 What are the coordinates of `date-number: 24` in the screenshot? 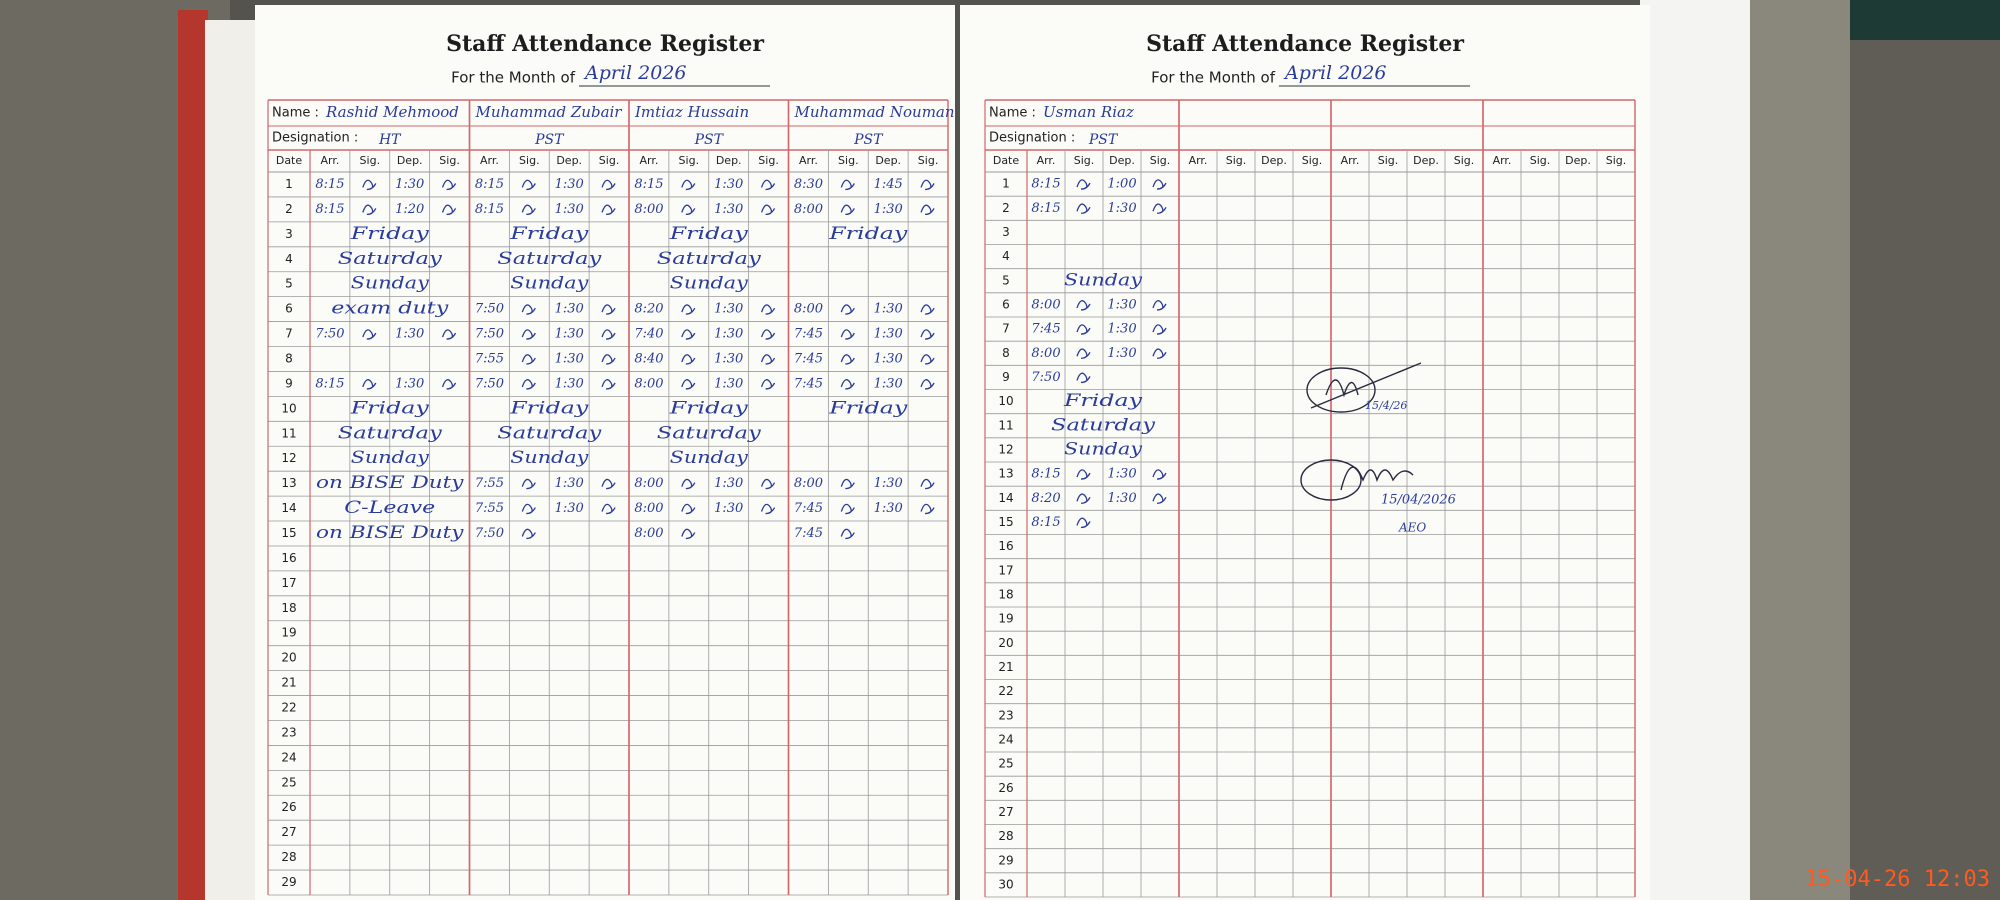 It's located at (288, 757).